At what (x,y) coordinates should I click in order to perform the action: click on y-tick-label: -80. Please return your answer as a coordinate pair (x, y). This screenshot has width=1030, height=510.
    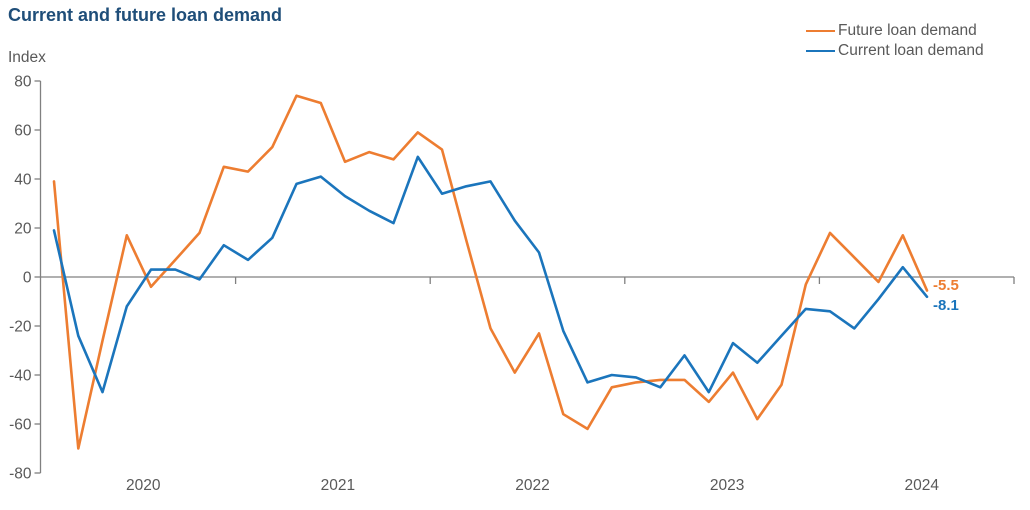
    Looking at the image, I should click on (20, 474).